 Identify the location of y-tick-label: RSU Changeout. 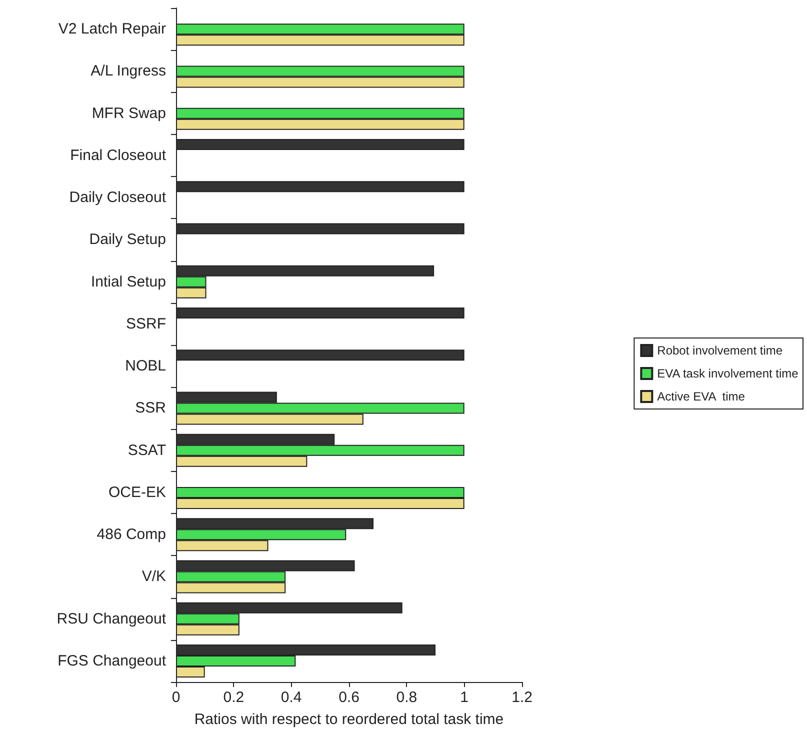
(111, 619).